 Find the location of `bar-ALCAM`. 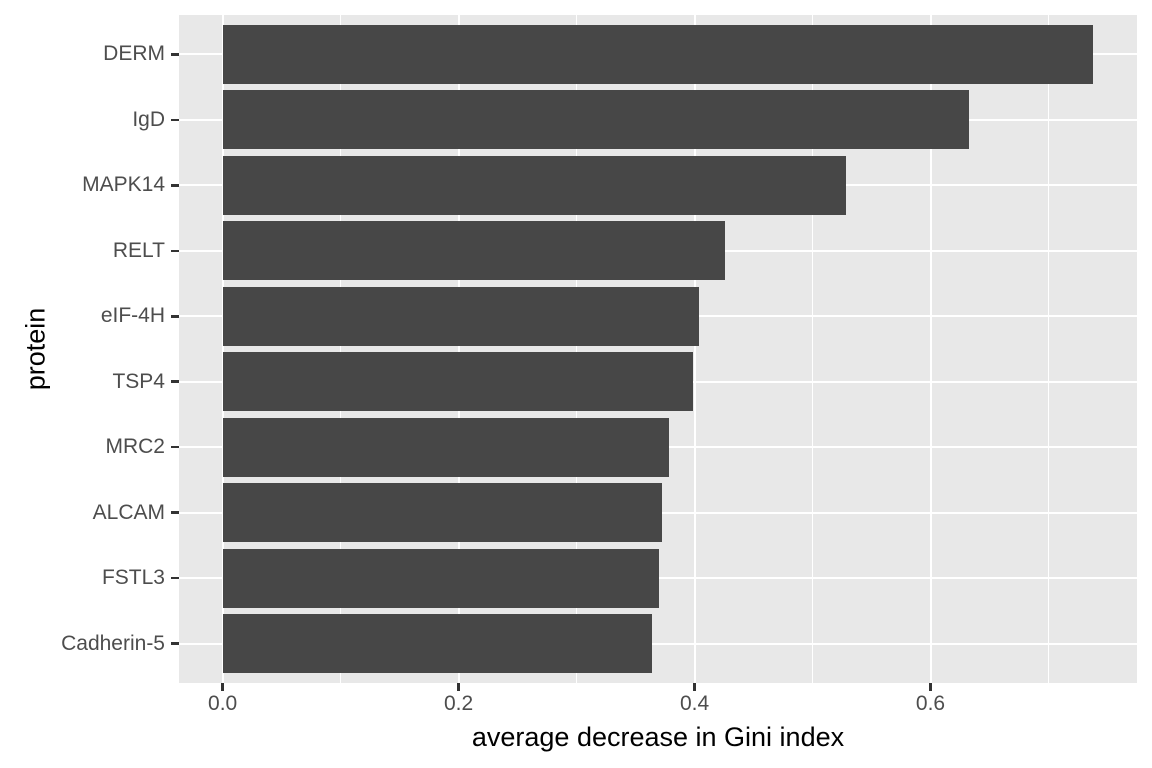

bar-ALCAM is located at coordinates (442, 513).